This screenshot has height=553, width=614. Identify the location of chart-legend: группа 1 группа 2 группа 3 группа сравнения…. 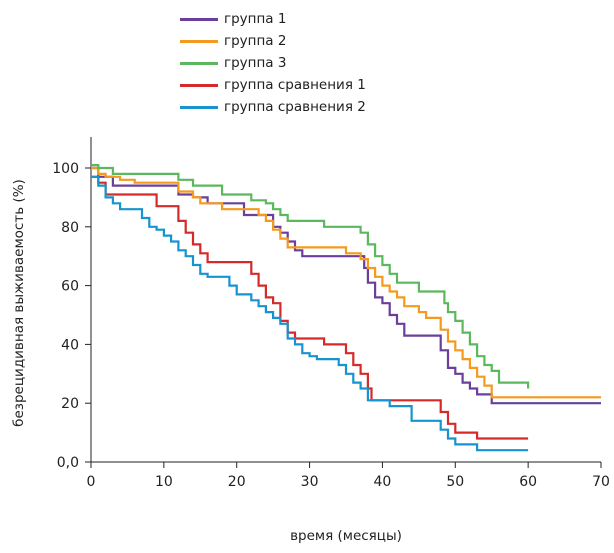
(273, 63).